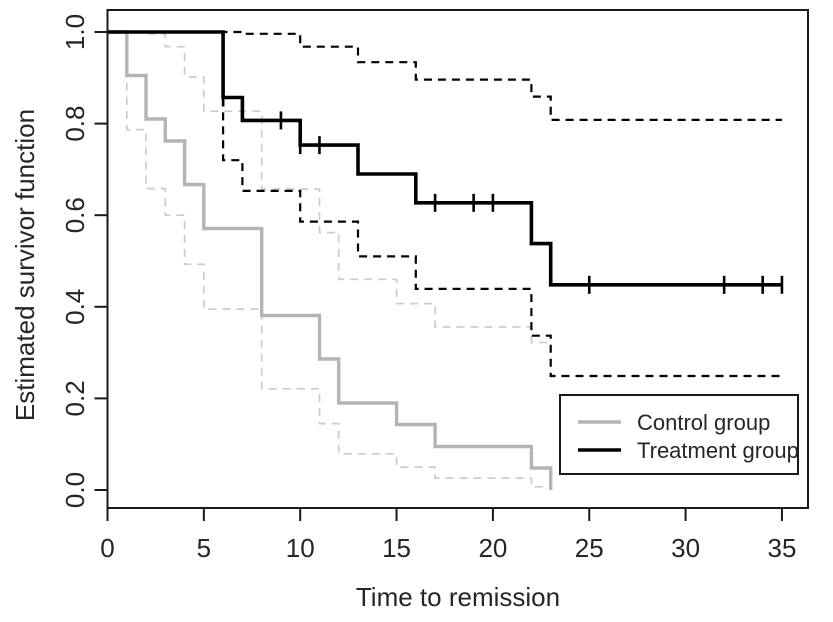 The height and width of the screenshot is (622, 833). Describe the element at coordinates (685, 548) in the screenshot. I see `x-tick-label: 30` at that location.